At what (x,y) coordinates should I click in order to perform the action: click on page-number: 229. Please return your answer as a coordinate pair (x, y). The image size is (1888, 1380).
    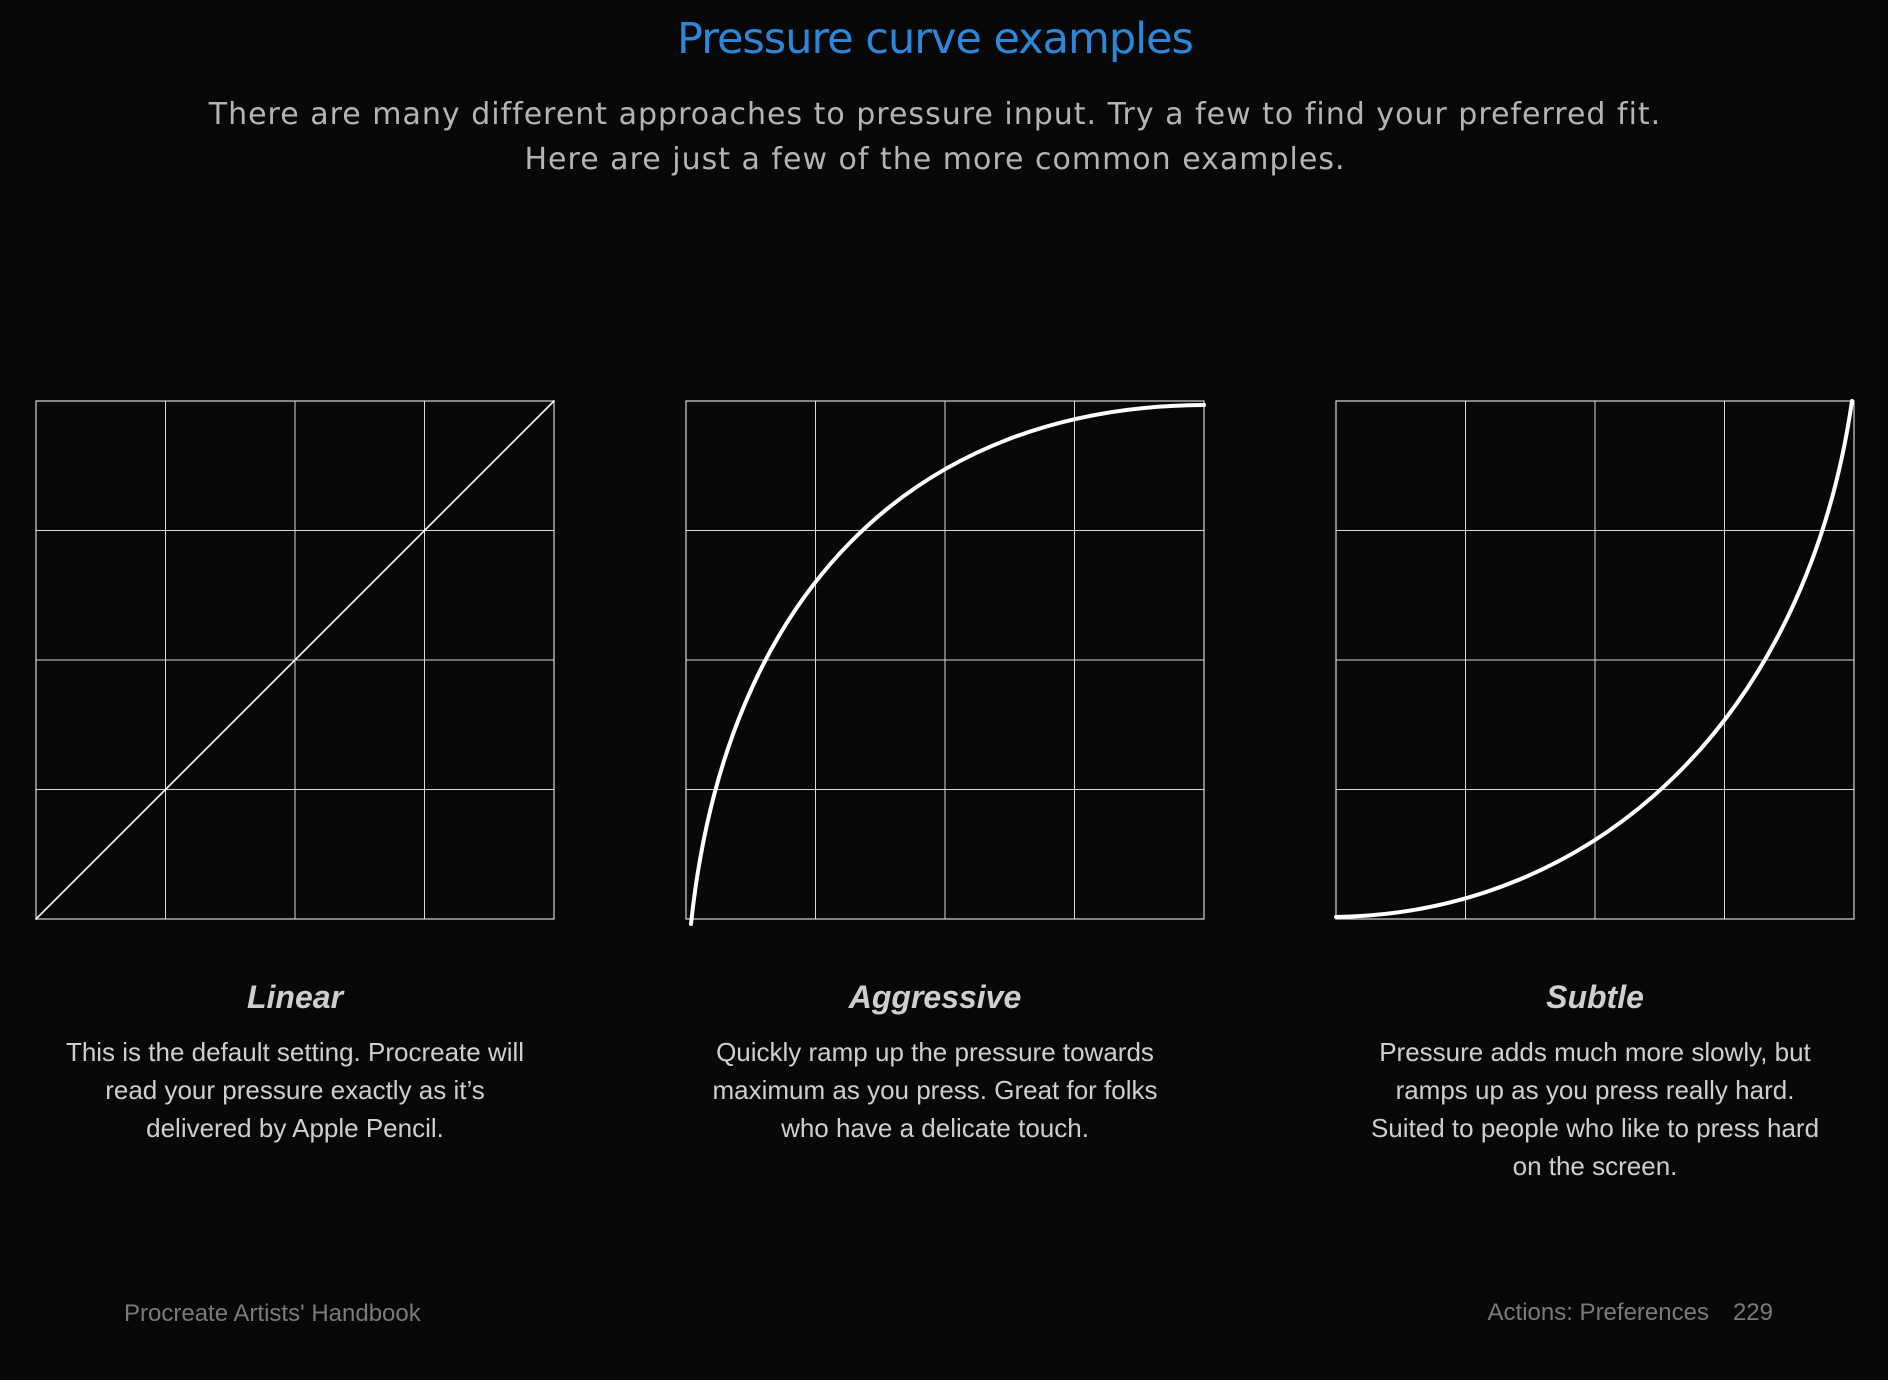
    Looking at the image, I should click on (1752, 1312).